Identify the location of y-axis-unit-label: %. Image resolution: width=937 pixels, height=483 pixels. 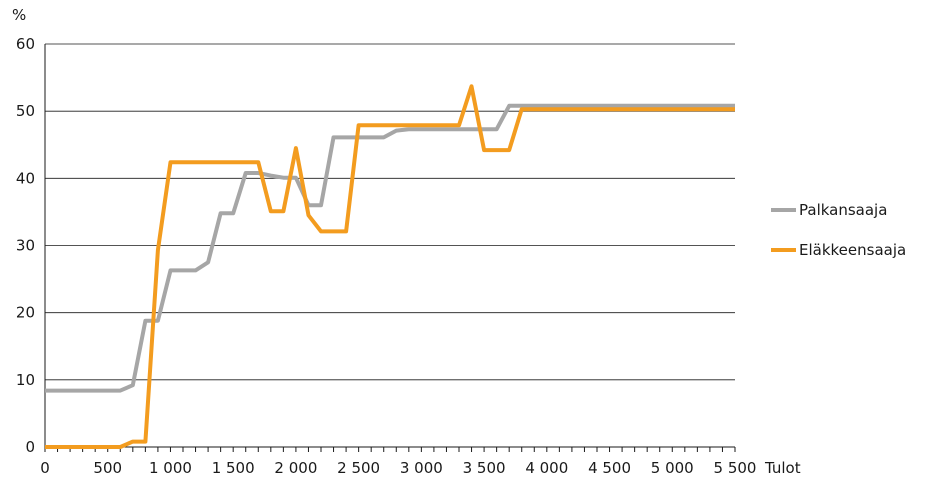
(19, 15).